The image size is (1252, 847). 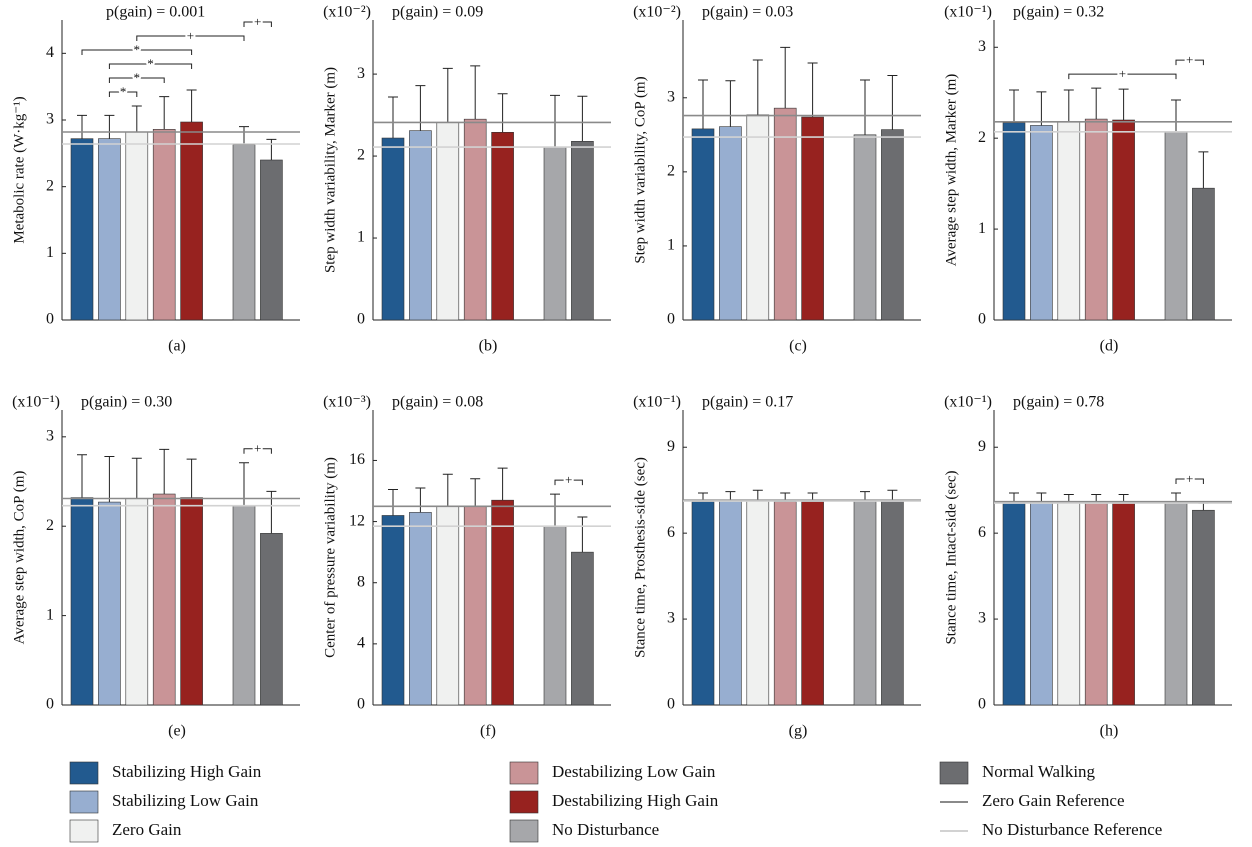 What do you see at coordinates (488, 346) in the screenshot?
I see `panel-label: (b)` at bounding box center [488, 346].